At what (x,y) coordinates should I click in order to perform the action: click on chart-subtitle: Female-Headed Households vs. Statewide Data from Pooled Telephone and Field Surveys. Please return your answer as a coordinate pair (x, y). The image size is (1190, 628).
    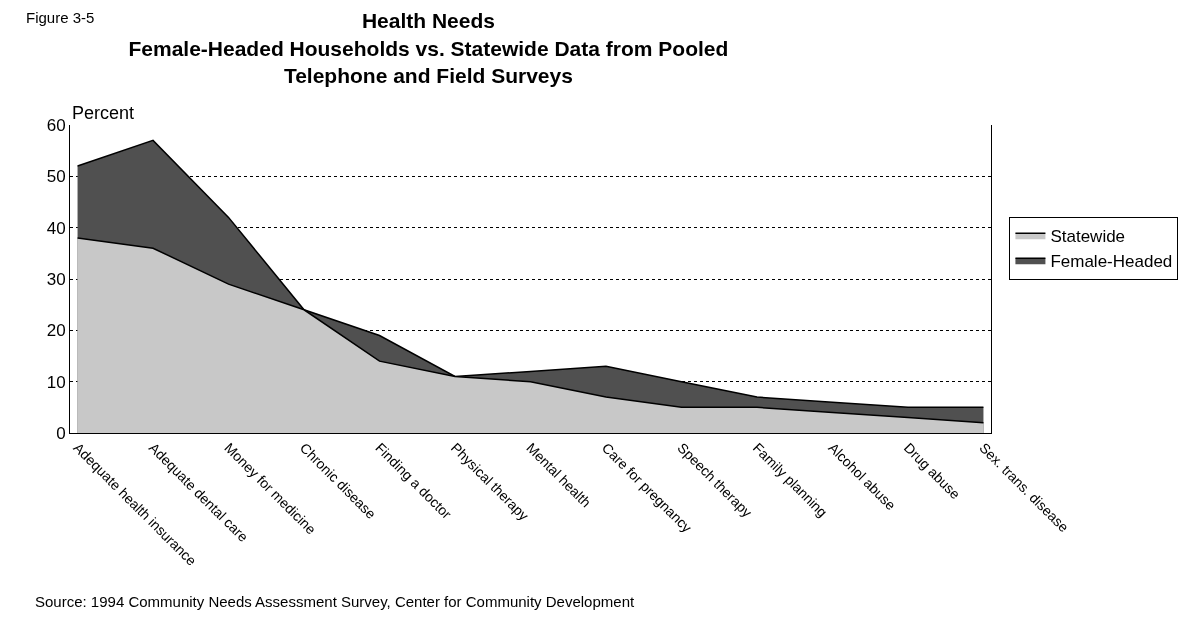
    Looking at the image, I should click on (428, 61).